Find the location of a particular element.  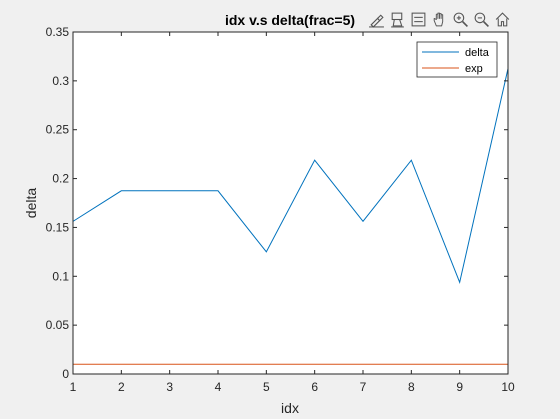

legend-label-delta: delta is located at coordinates (477, 53).